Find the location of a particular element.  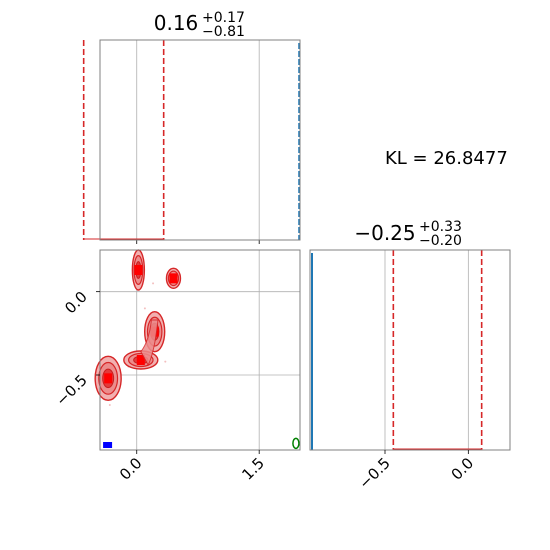

marginal-x-panel is located at coordinates (191, 141).